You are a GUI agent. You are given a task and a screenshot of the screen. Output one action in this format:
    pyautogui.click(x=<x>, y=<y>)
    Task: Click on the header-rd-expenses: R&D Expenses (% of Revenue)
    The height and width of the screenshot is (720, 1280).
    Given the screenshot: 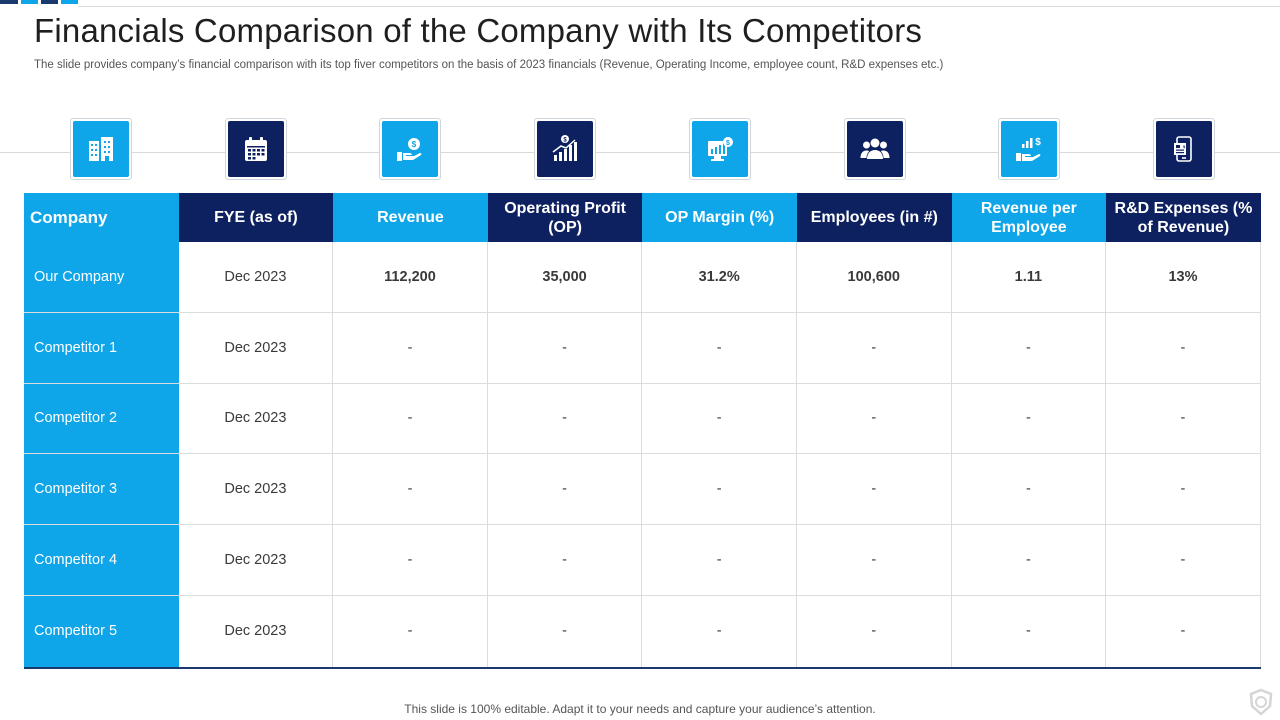 What is the action you would take?
    pyautogui.click(x=1183, y=217)
    